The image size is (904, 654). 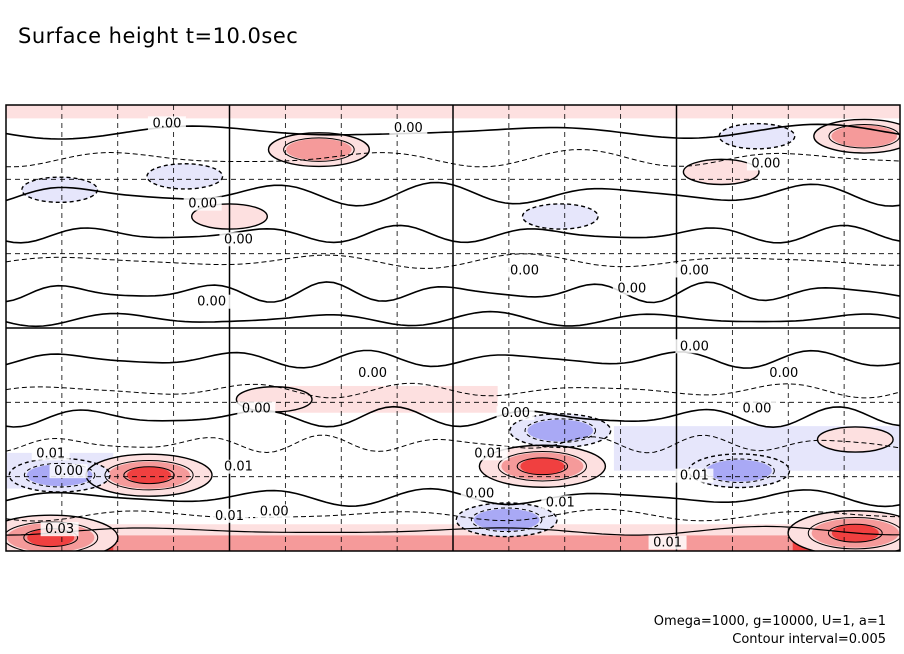 I want to click on parameter-note: Omega=1000, g=10000, U=1, a=1, so click(x=769, y=621).